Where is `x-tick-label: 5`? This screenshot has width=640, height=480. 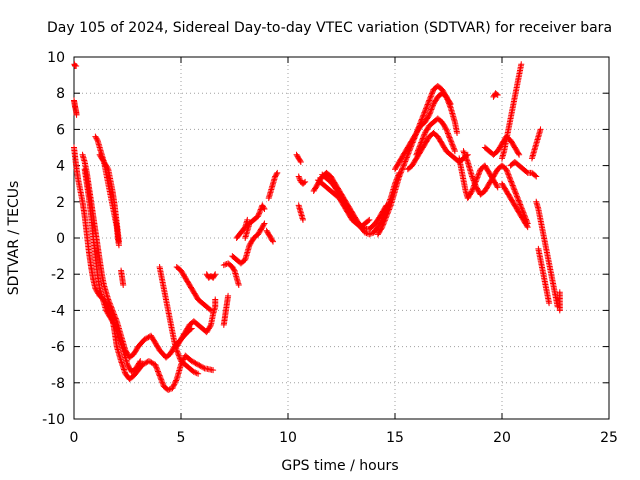
x-tick-label: 5 is located at coordinates (181, 438).